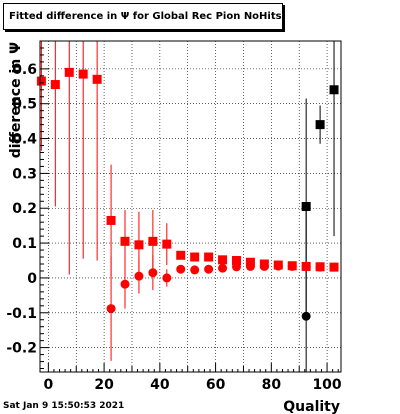 The height and width of the screenshot is (414, 400). What do you see at coordinates (160, 385) in the screenshot?
I see `x-tick-label: 40` at bounding box center [160, 385].